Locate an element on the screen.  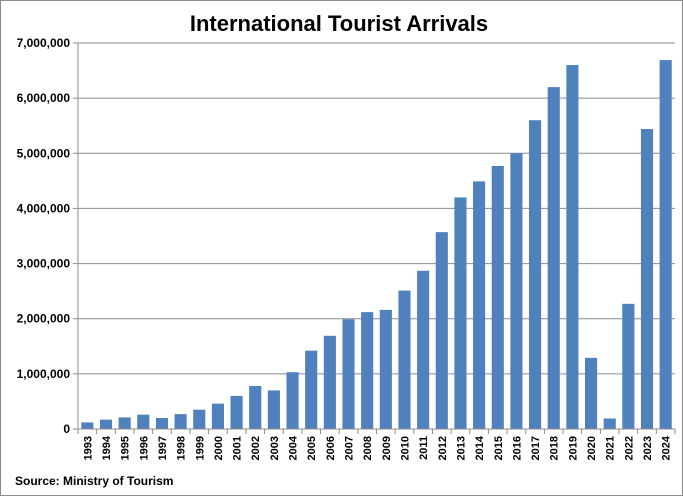
x-tick-label: 2004 is located at coordinates (294, 447).